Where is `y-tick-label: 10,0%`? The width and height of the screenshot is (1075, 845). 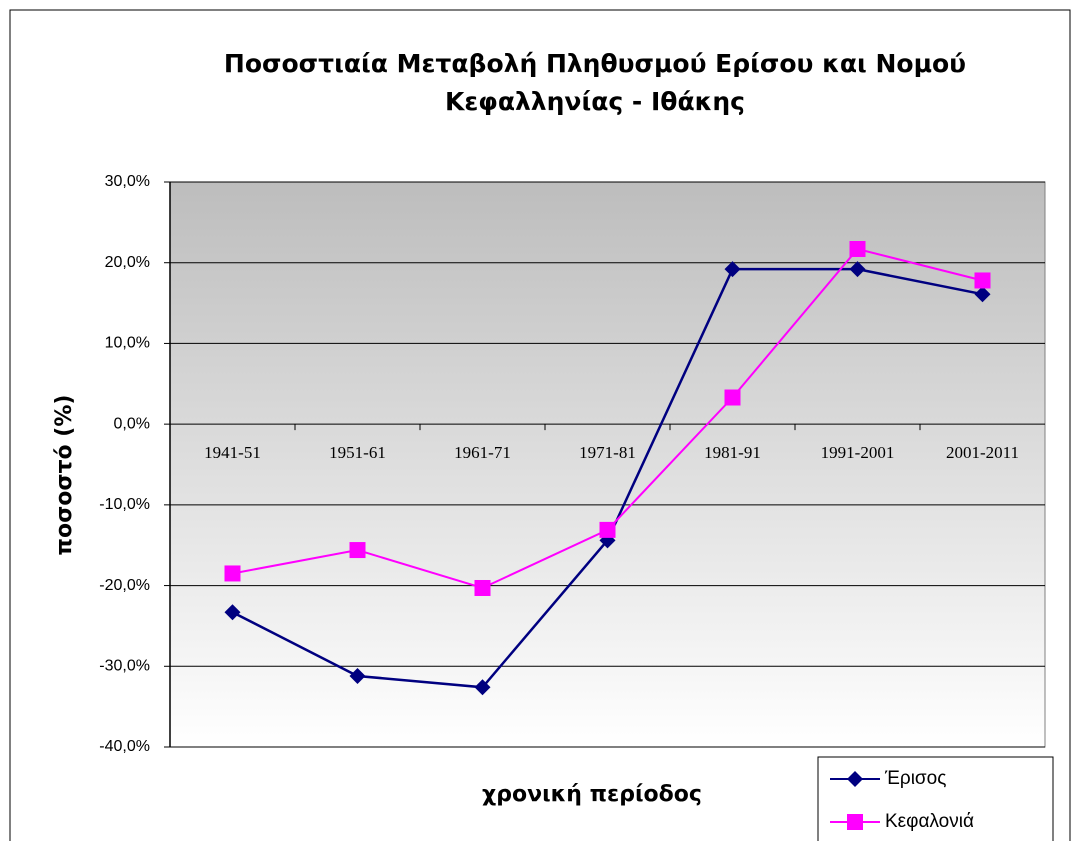 y-tick-label: 10,0% is located at coordinates (127, 343).